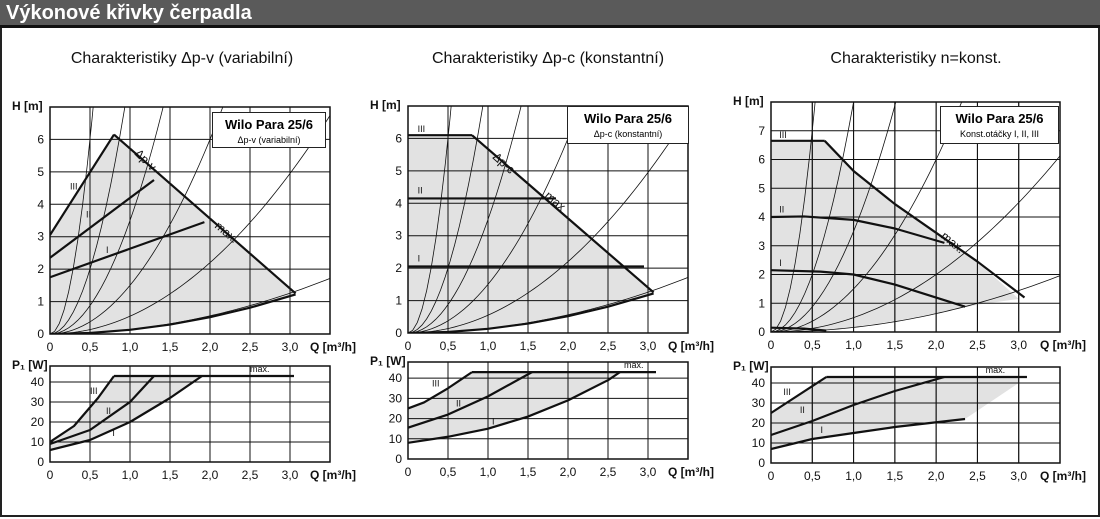  I want to click on panel-title-variable: Charakteristiky Δp-v (variabilní), so click(182, 58).